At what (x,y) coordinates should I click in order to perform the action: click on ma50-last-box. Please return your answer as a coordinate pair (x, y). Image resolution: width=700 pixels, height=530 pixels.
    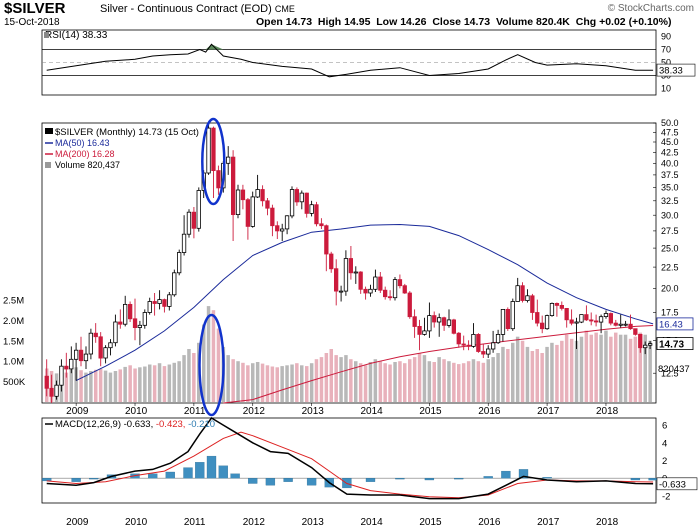
    Looking at the image, I should click on (675, 324).